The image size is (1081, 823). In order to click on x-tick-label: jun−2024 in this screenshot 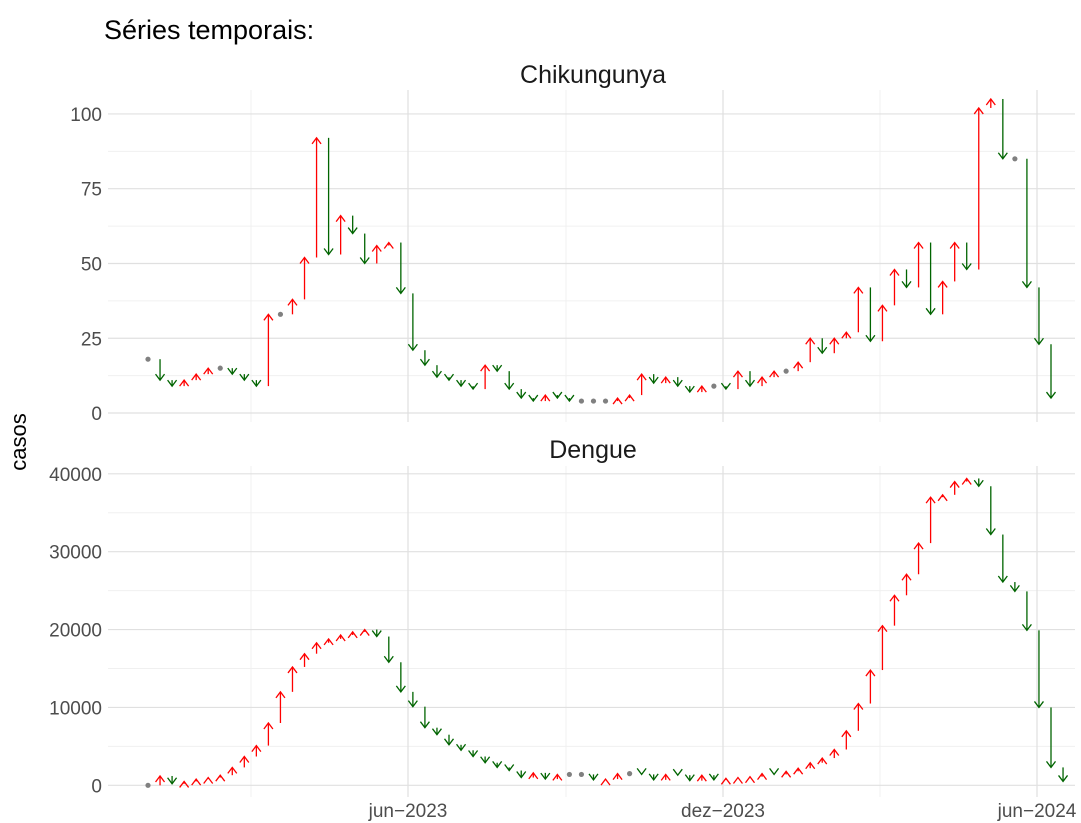, I will do `click(1037, 811)`.